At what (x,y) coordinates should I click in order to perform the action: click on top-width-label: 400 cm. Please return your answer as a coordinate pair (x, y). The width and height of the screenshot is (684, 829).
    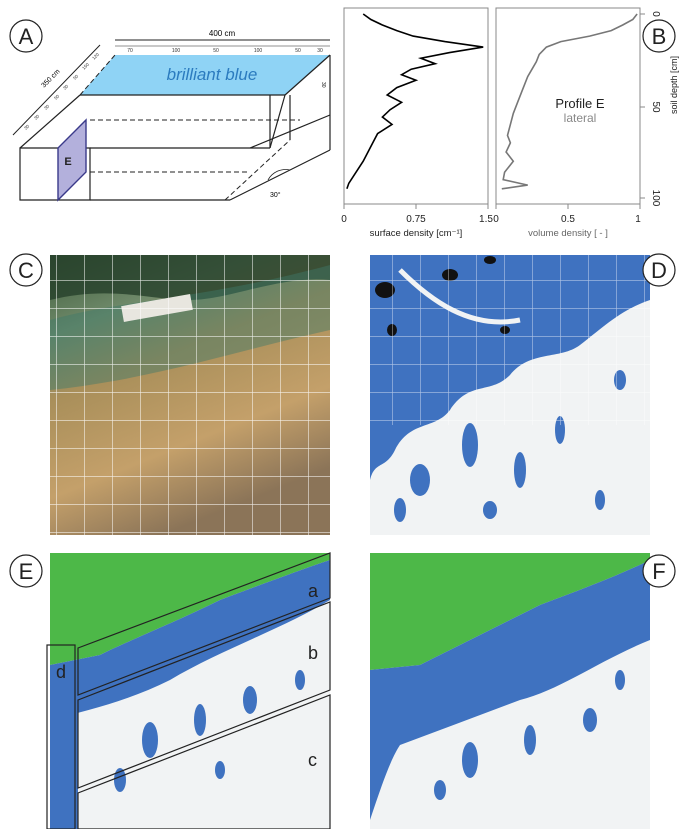
    Looking at the image, I should click on (222, 33).